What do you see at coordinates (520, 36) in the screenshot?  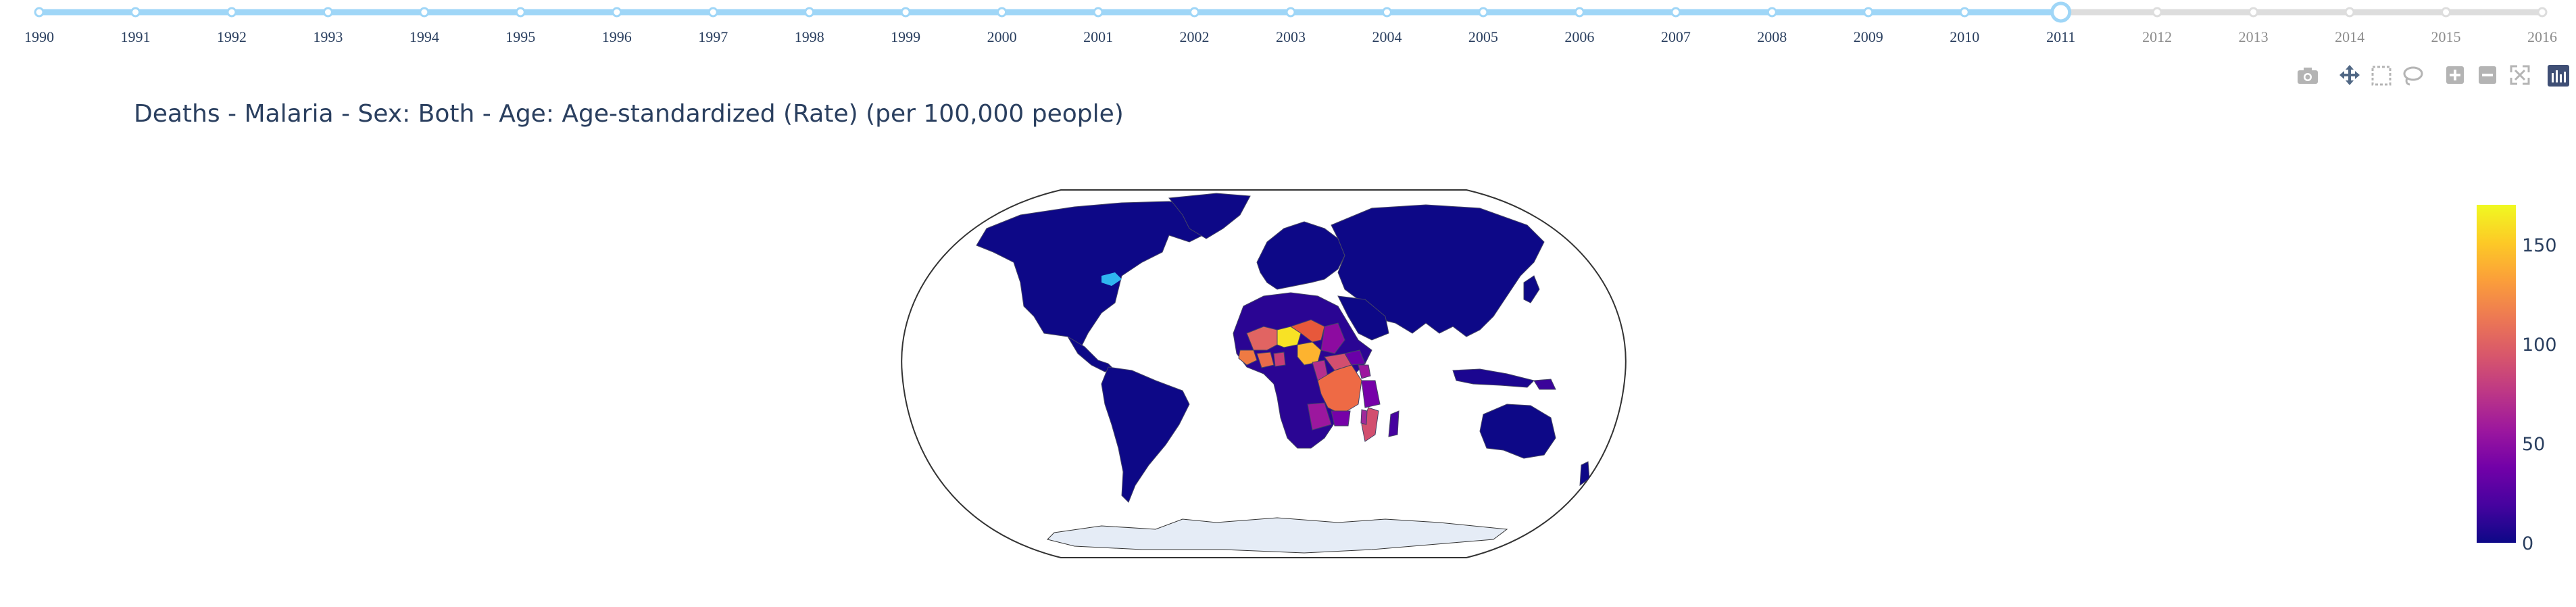 I see `slider-tick-label: 1995` at bounding box center [520, 36].